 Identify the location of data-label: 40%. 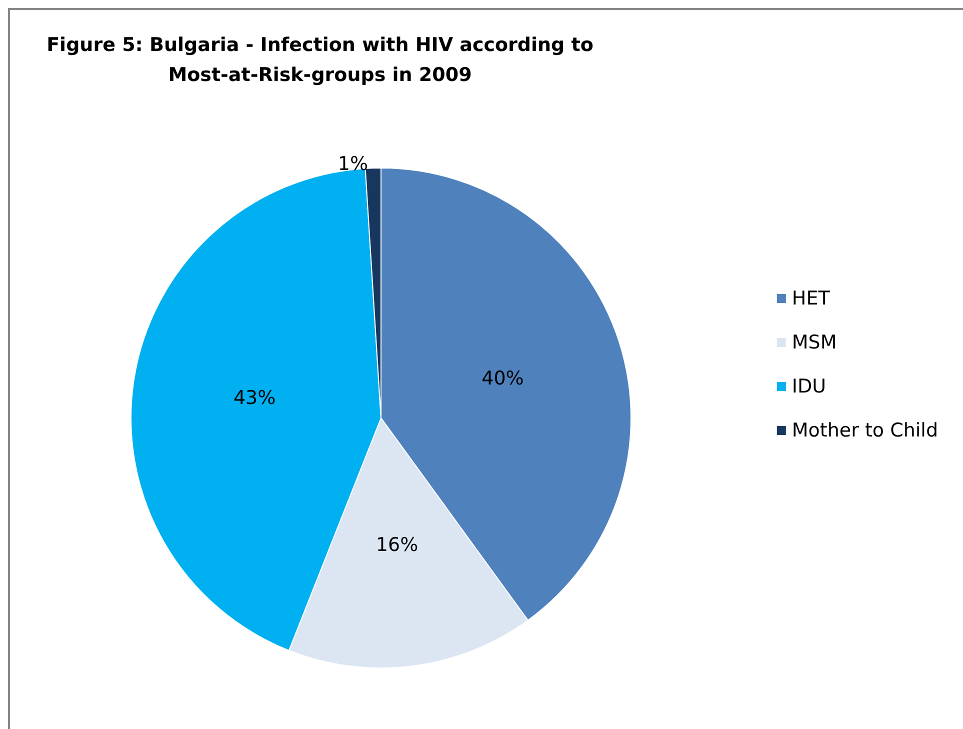
(503, 378).